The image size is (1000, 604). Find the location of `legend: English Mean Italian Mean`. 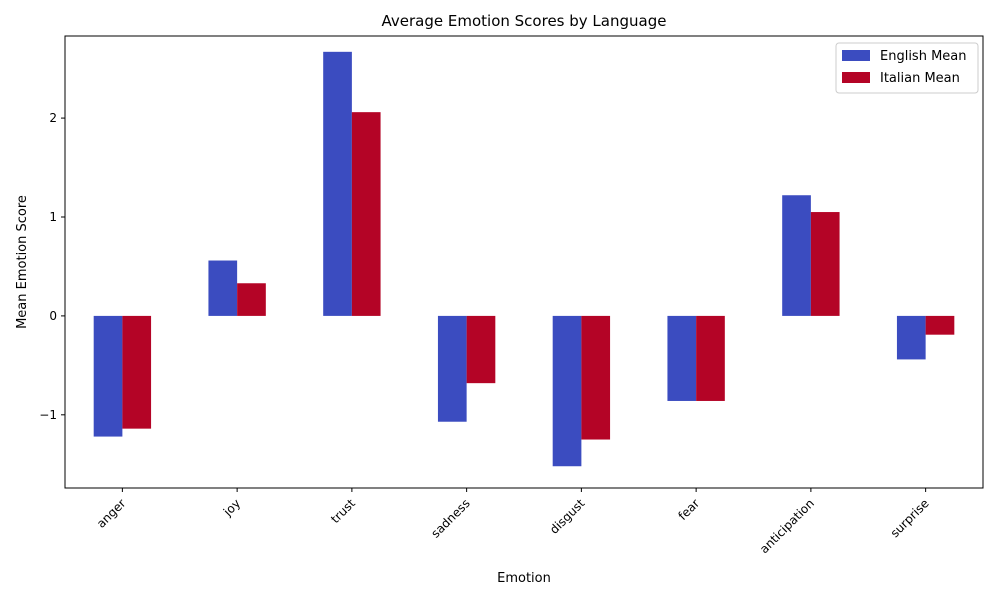

legend: English Mean Italian Mean is located at coordinates (907, 68).